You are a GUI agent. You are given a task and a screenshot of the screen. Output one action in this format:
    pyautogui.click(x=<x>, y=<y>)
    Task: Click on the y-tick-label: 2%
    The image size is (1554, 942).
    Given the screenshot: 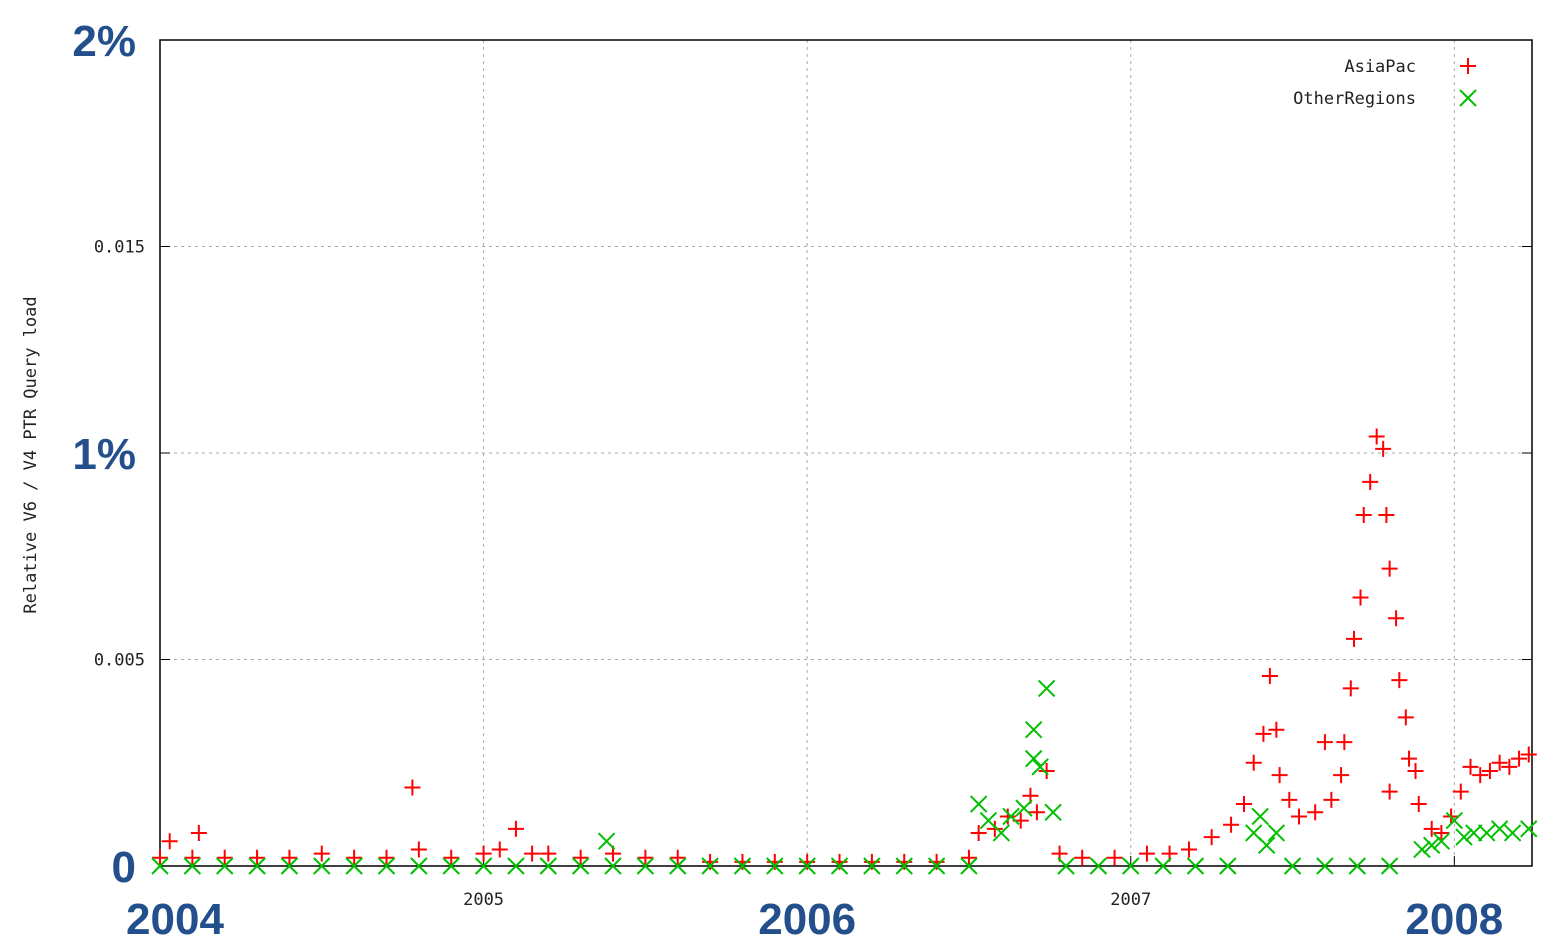 What is the action you would take?
    pyautogui.click(x=104, y=41)
    